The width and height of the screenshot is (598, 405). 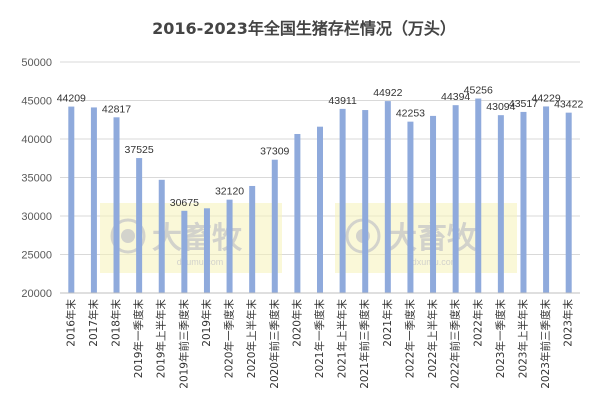 I want to click on data-label: 43094, so click(x=500, y=107).